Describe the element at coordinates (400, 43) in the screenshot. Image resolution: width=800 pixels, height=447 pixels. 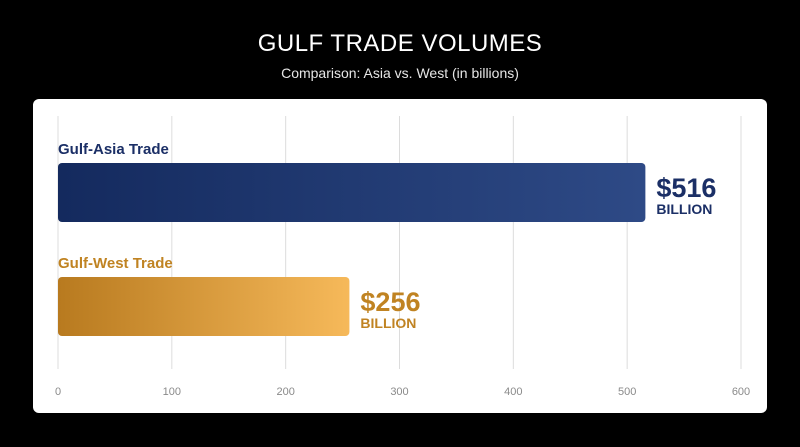
I see `chart-title: GULF TRADE VOLUMES` at that location.